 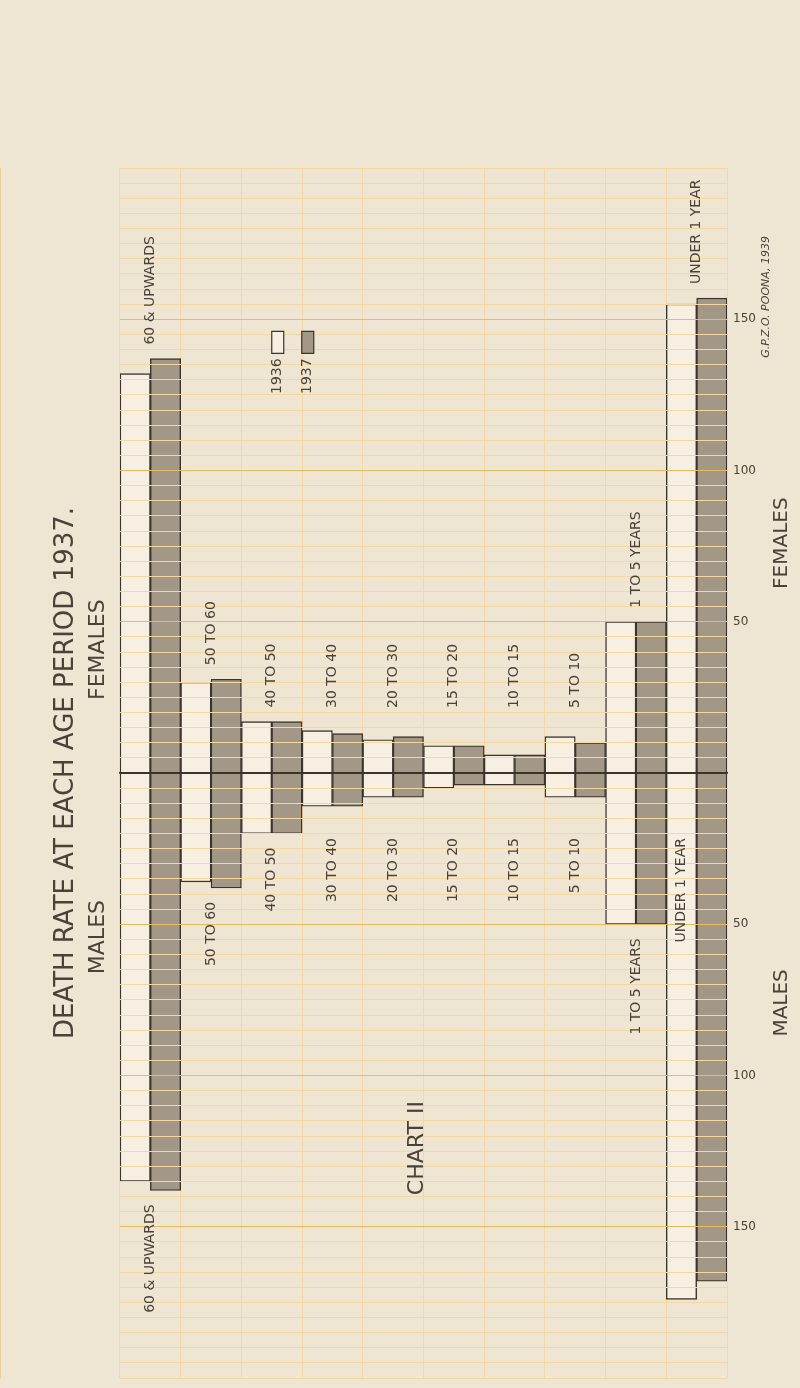 I want to click on text: FEMALES, so click(x=96, y=649).